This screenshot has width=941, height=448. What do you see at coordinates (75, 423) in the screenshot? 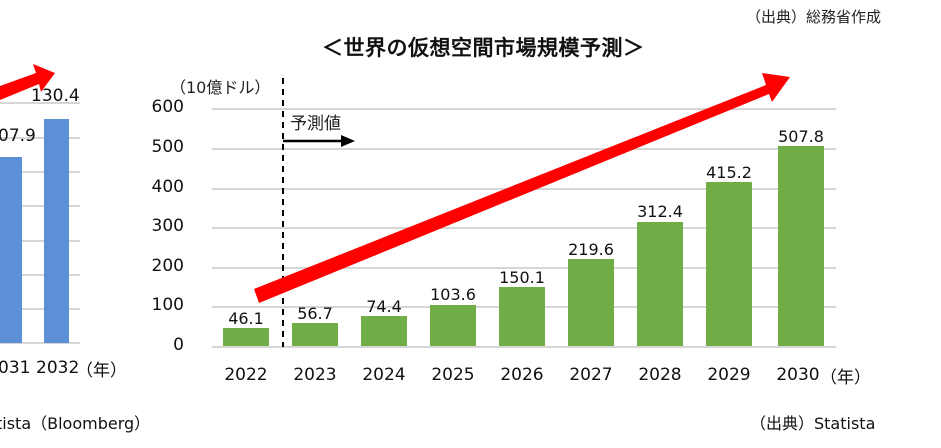
I see `left-source-note: tista（Bloomberg）` at bounding box center [75, 423].